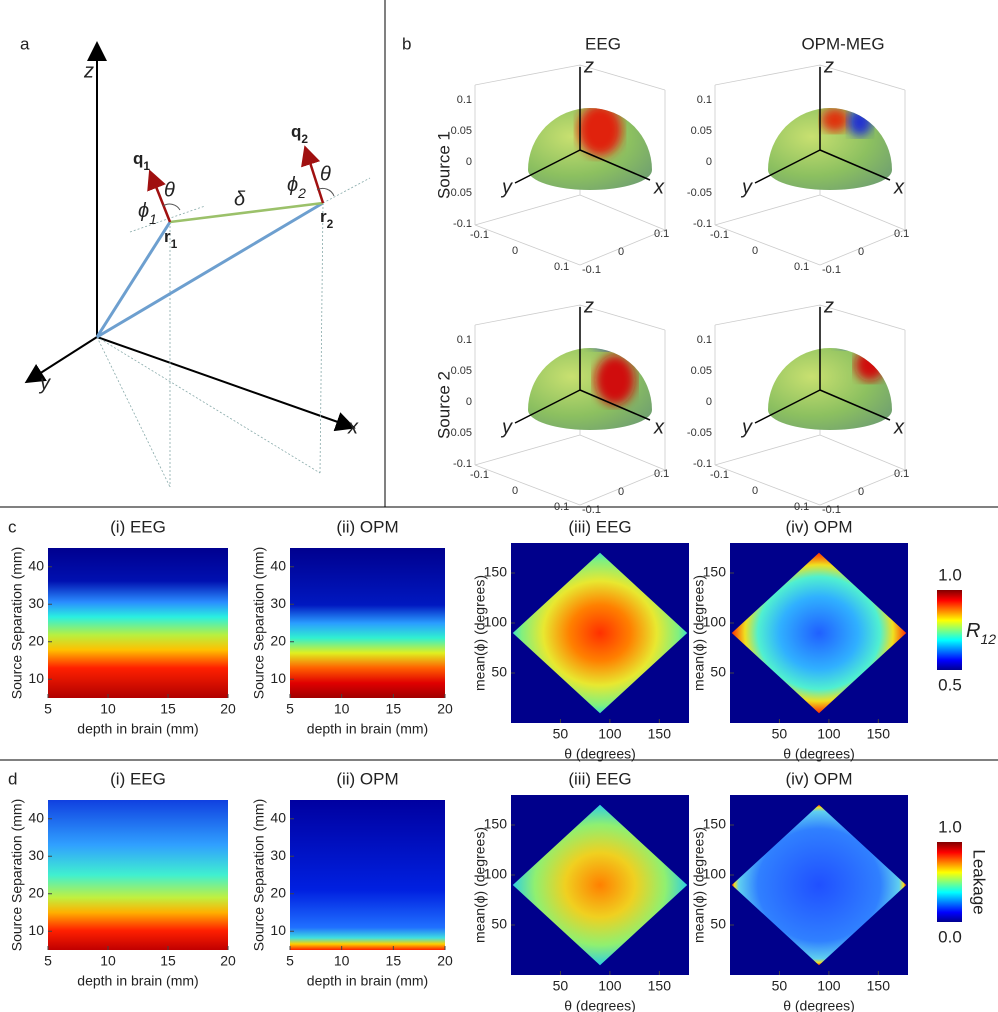  What do you see at coordinates (290, 709) in the screenshot?
I see `x-tick-label: 5` at bounding box center [290, 709].